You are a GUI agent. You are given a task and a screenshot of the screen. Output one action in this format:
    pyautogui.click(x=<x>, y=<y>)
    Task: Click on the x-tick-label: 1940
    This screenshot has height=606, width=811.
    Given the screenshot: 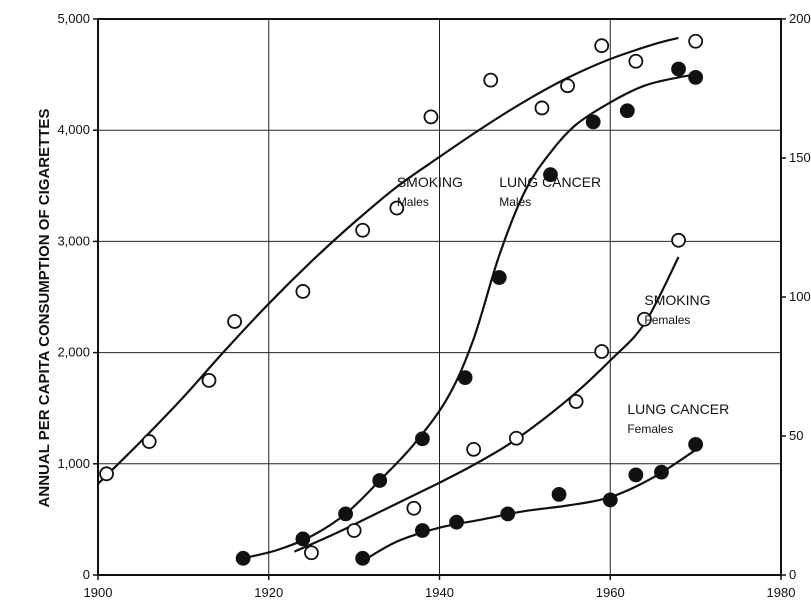 What is the action you would take?
    pyautogui.click(x=439, y=592)
    